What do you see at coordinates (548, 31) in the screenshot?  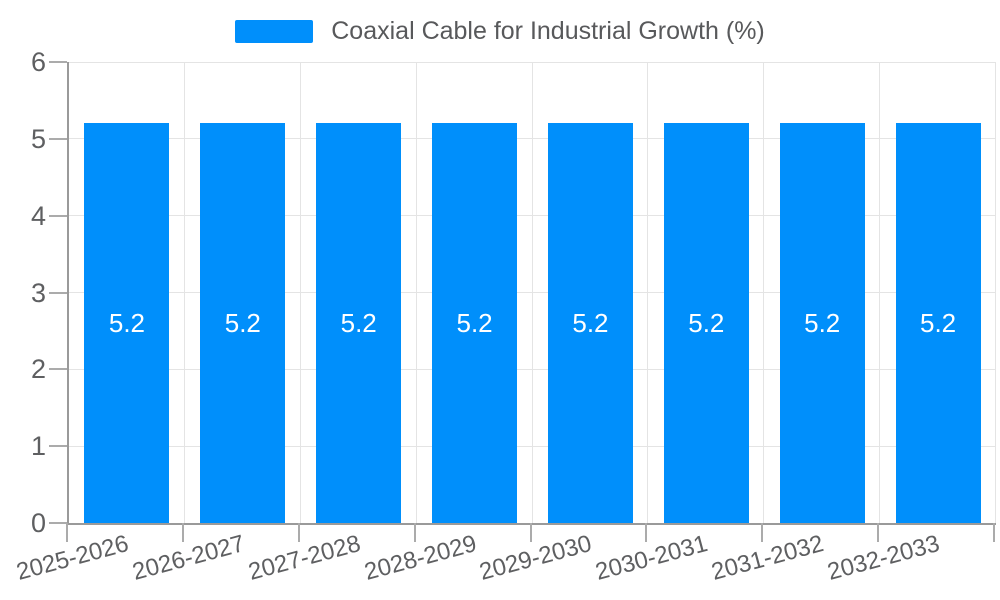 I see `legend-label: Coaxial Cable for Industrial Growth (%)` at bounding box center [548, 31].